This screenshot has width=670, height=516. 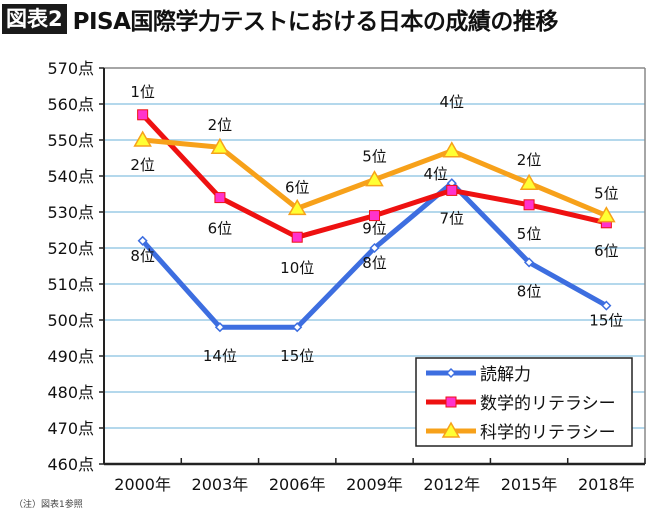 What do you see at coordinates (297, 268) in the screenshot?
I see `rank-label: 10位` at bounding box center [297, 268].